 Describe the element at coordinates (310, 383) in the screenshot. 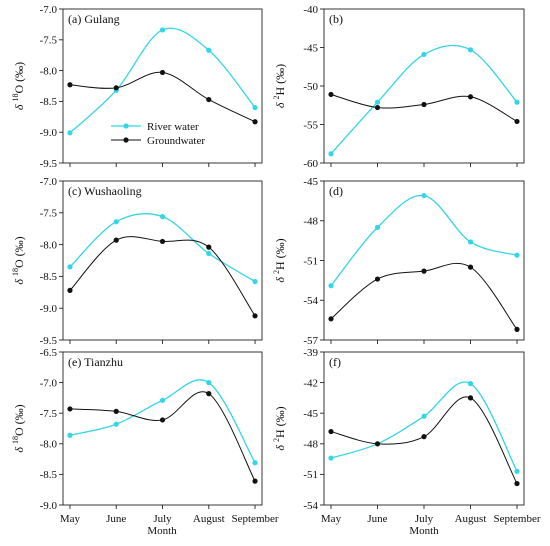

I see `y-tick-label: -42` at that location.